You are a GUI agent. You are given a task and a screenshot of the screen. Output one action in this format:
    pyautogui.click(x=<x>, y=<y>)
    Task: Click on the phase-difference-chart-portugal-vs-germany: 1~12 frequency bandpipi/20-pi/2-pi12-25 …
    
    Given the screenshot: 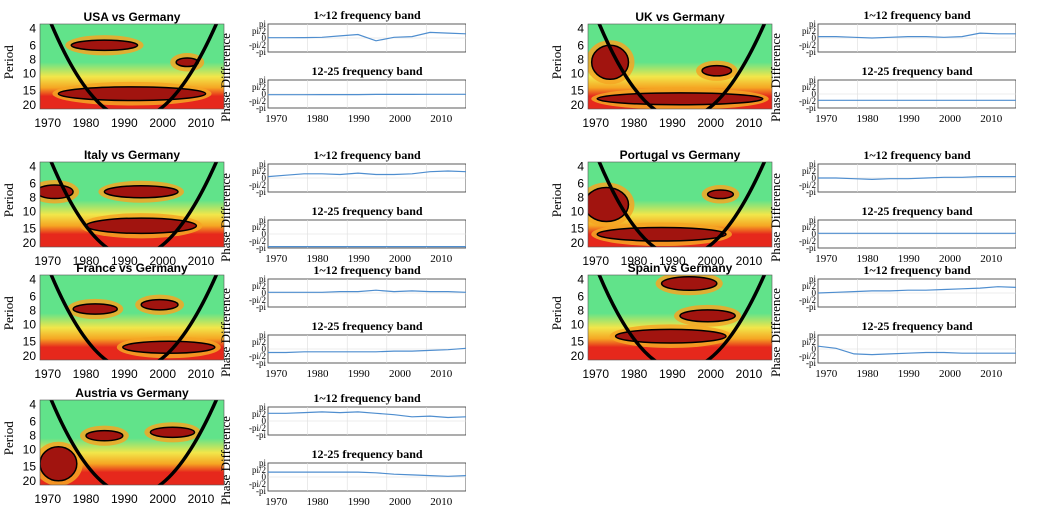 What is the action you would take?
    pyautogui.click(x=892, y=210)
    